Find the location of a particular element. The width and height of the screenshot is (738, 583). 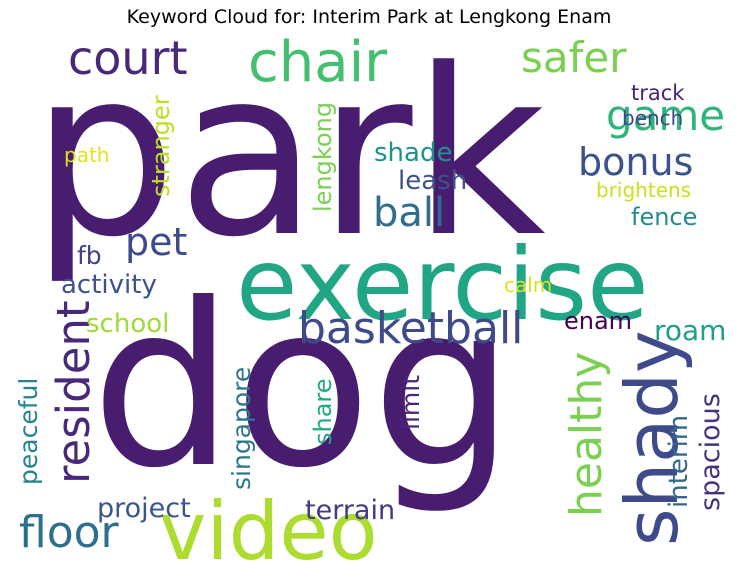

word-roam: roam is located at coordinates (690, 330).